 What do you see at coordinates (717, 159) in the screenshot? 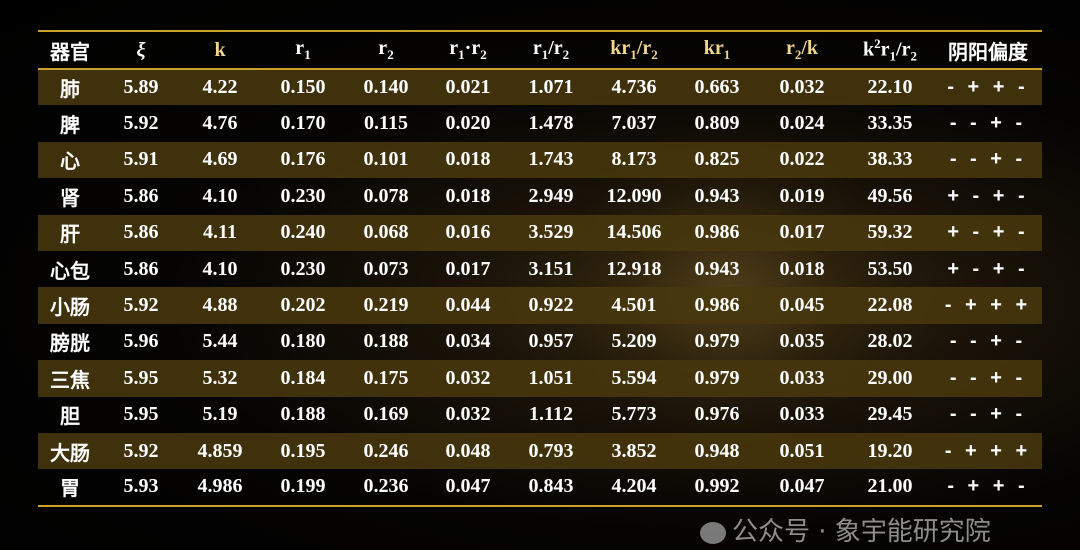
I see `cell-kr1: 0.825` at bounding box center [717, 159].